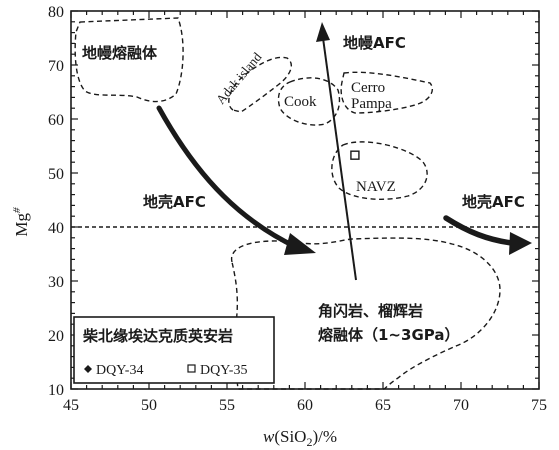 The height and width of the screenshot is (450, 559). I want to click on y-tick-label: 60, so click(56, 120).